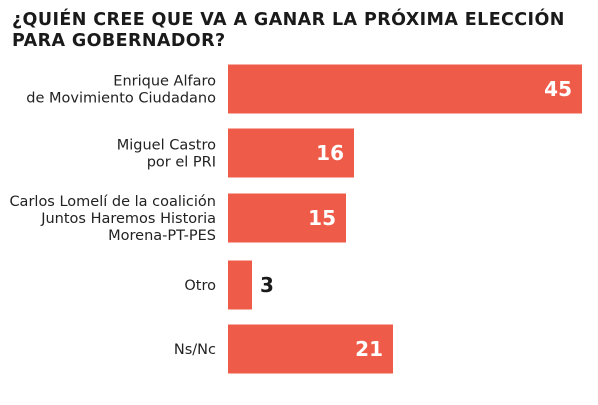 The width and height of the screenshot is (598, 405). I want to click on category-label-1-line-1: por el PRI, so click(181, 163).